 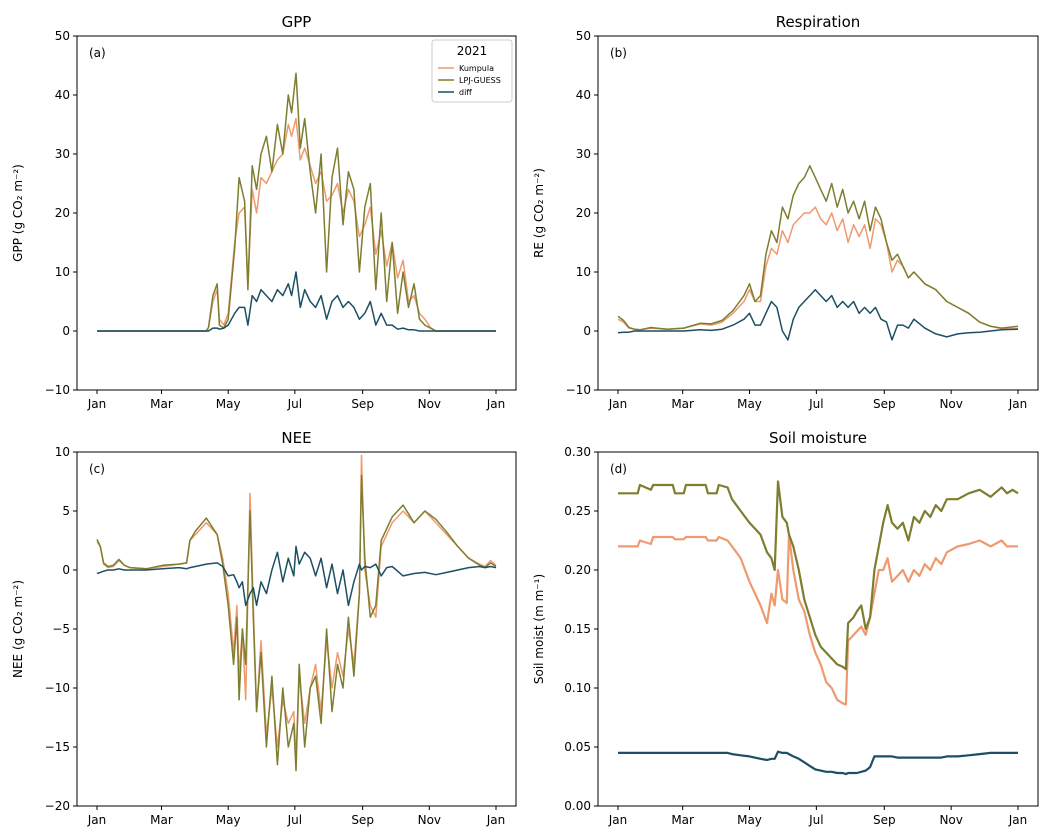 What do you see at coordinates (577, 747) in the screenshot?
I see `y-tick-label: 0.05` at bounding box center [577, 747].